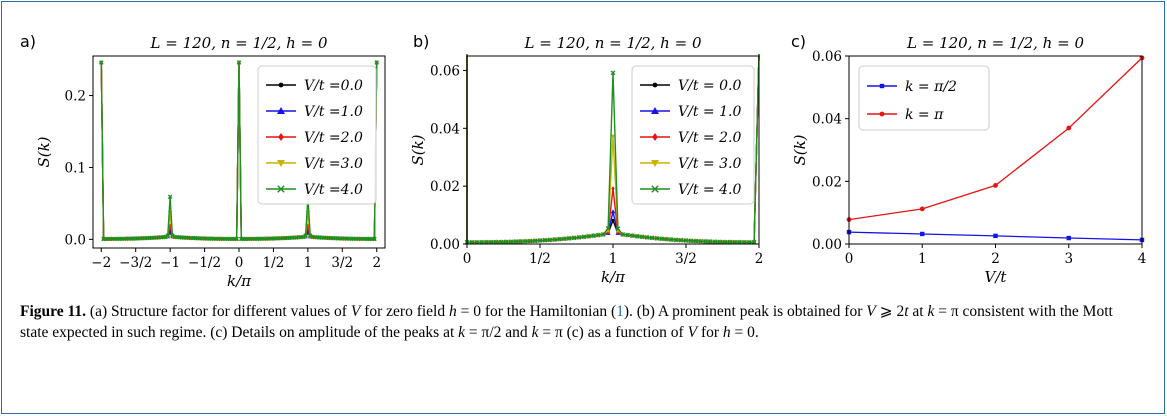 Image resolution: width=1167 pixels, height=416 pixels. Describe the element at coordinates (709, 164) in the screenshot. I see `panel-b-legend-label: V/t = 3.0` at that location.